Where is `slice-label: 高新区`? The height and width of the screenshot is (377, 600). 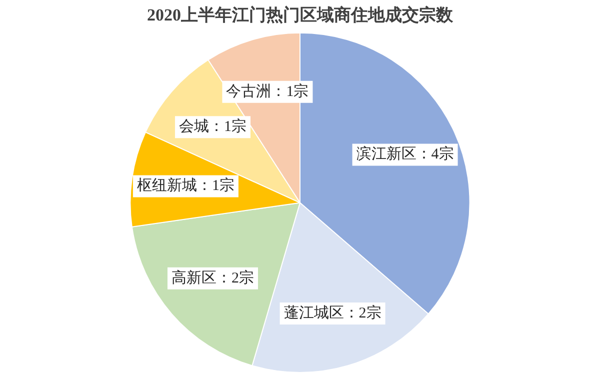
slice-label: 高新区 is located at coordinates (193, 277).